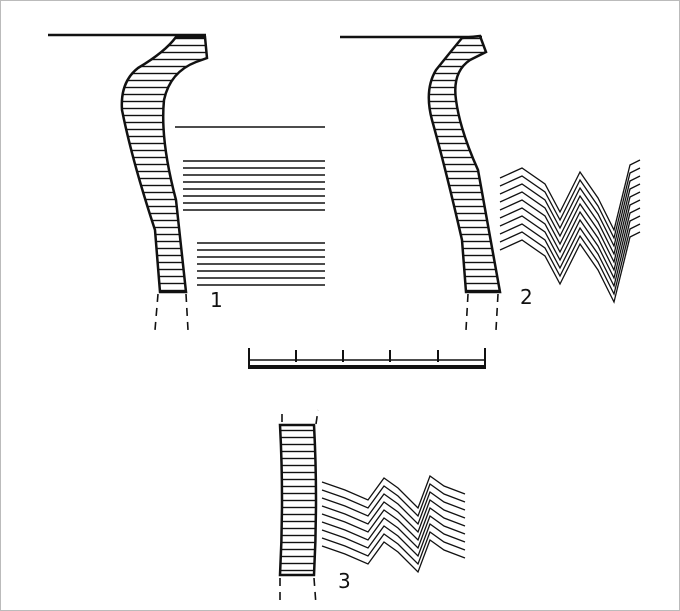 This screenshot has width=680, height=611. Describe the element at coordinates (216, 300) in the screenshot. I see `figure-label: 1` at that location.